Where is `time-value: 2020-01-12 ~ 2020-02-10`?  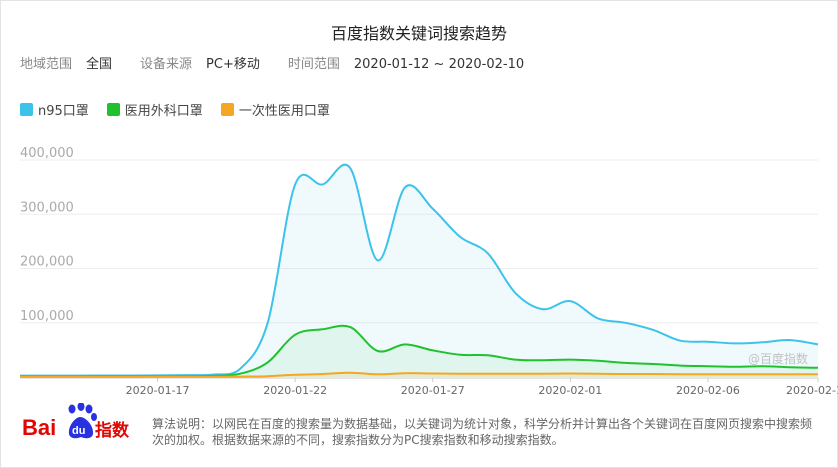 time-value: 2020-01-12 ~ 2020-02-10 is located at coordinates (439, 64).